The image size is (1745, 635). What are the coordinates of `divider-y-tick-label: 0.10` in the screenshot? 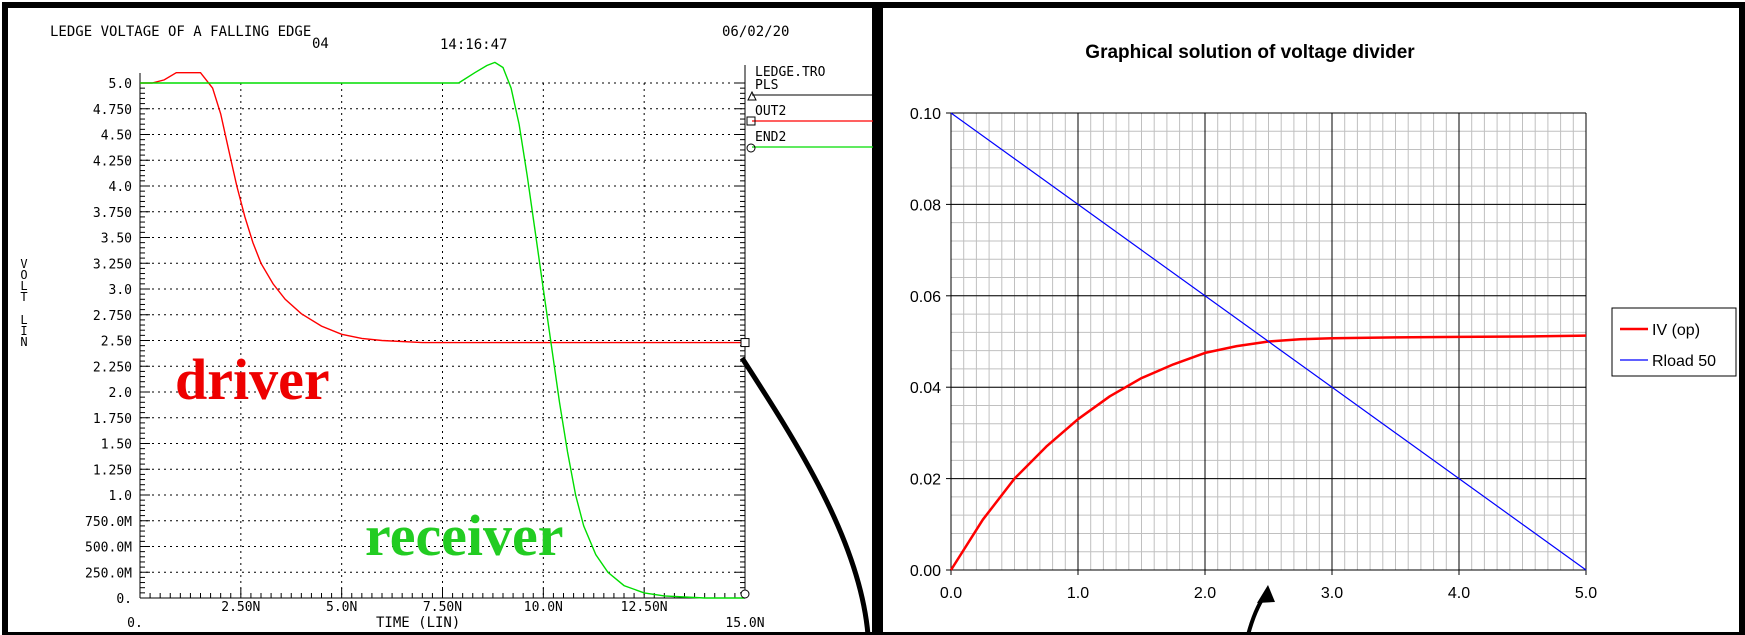 It's located at (925, 114).